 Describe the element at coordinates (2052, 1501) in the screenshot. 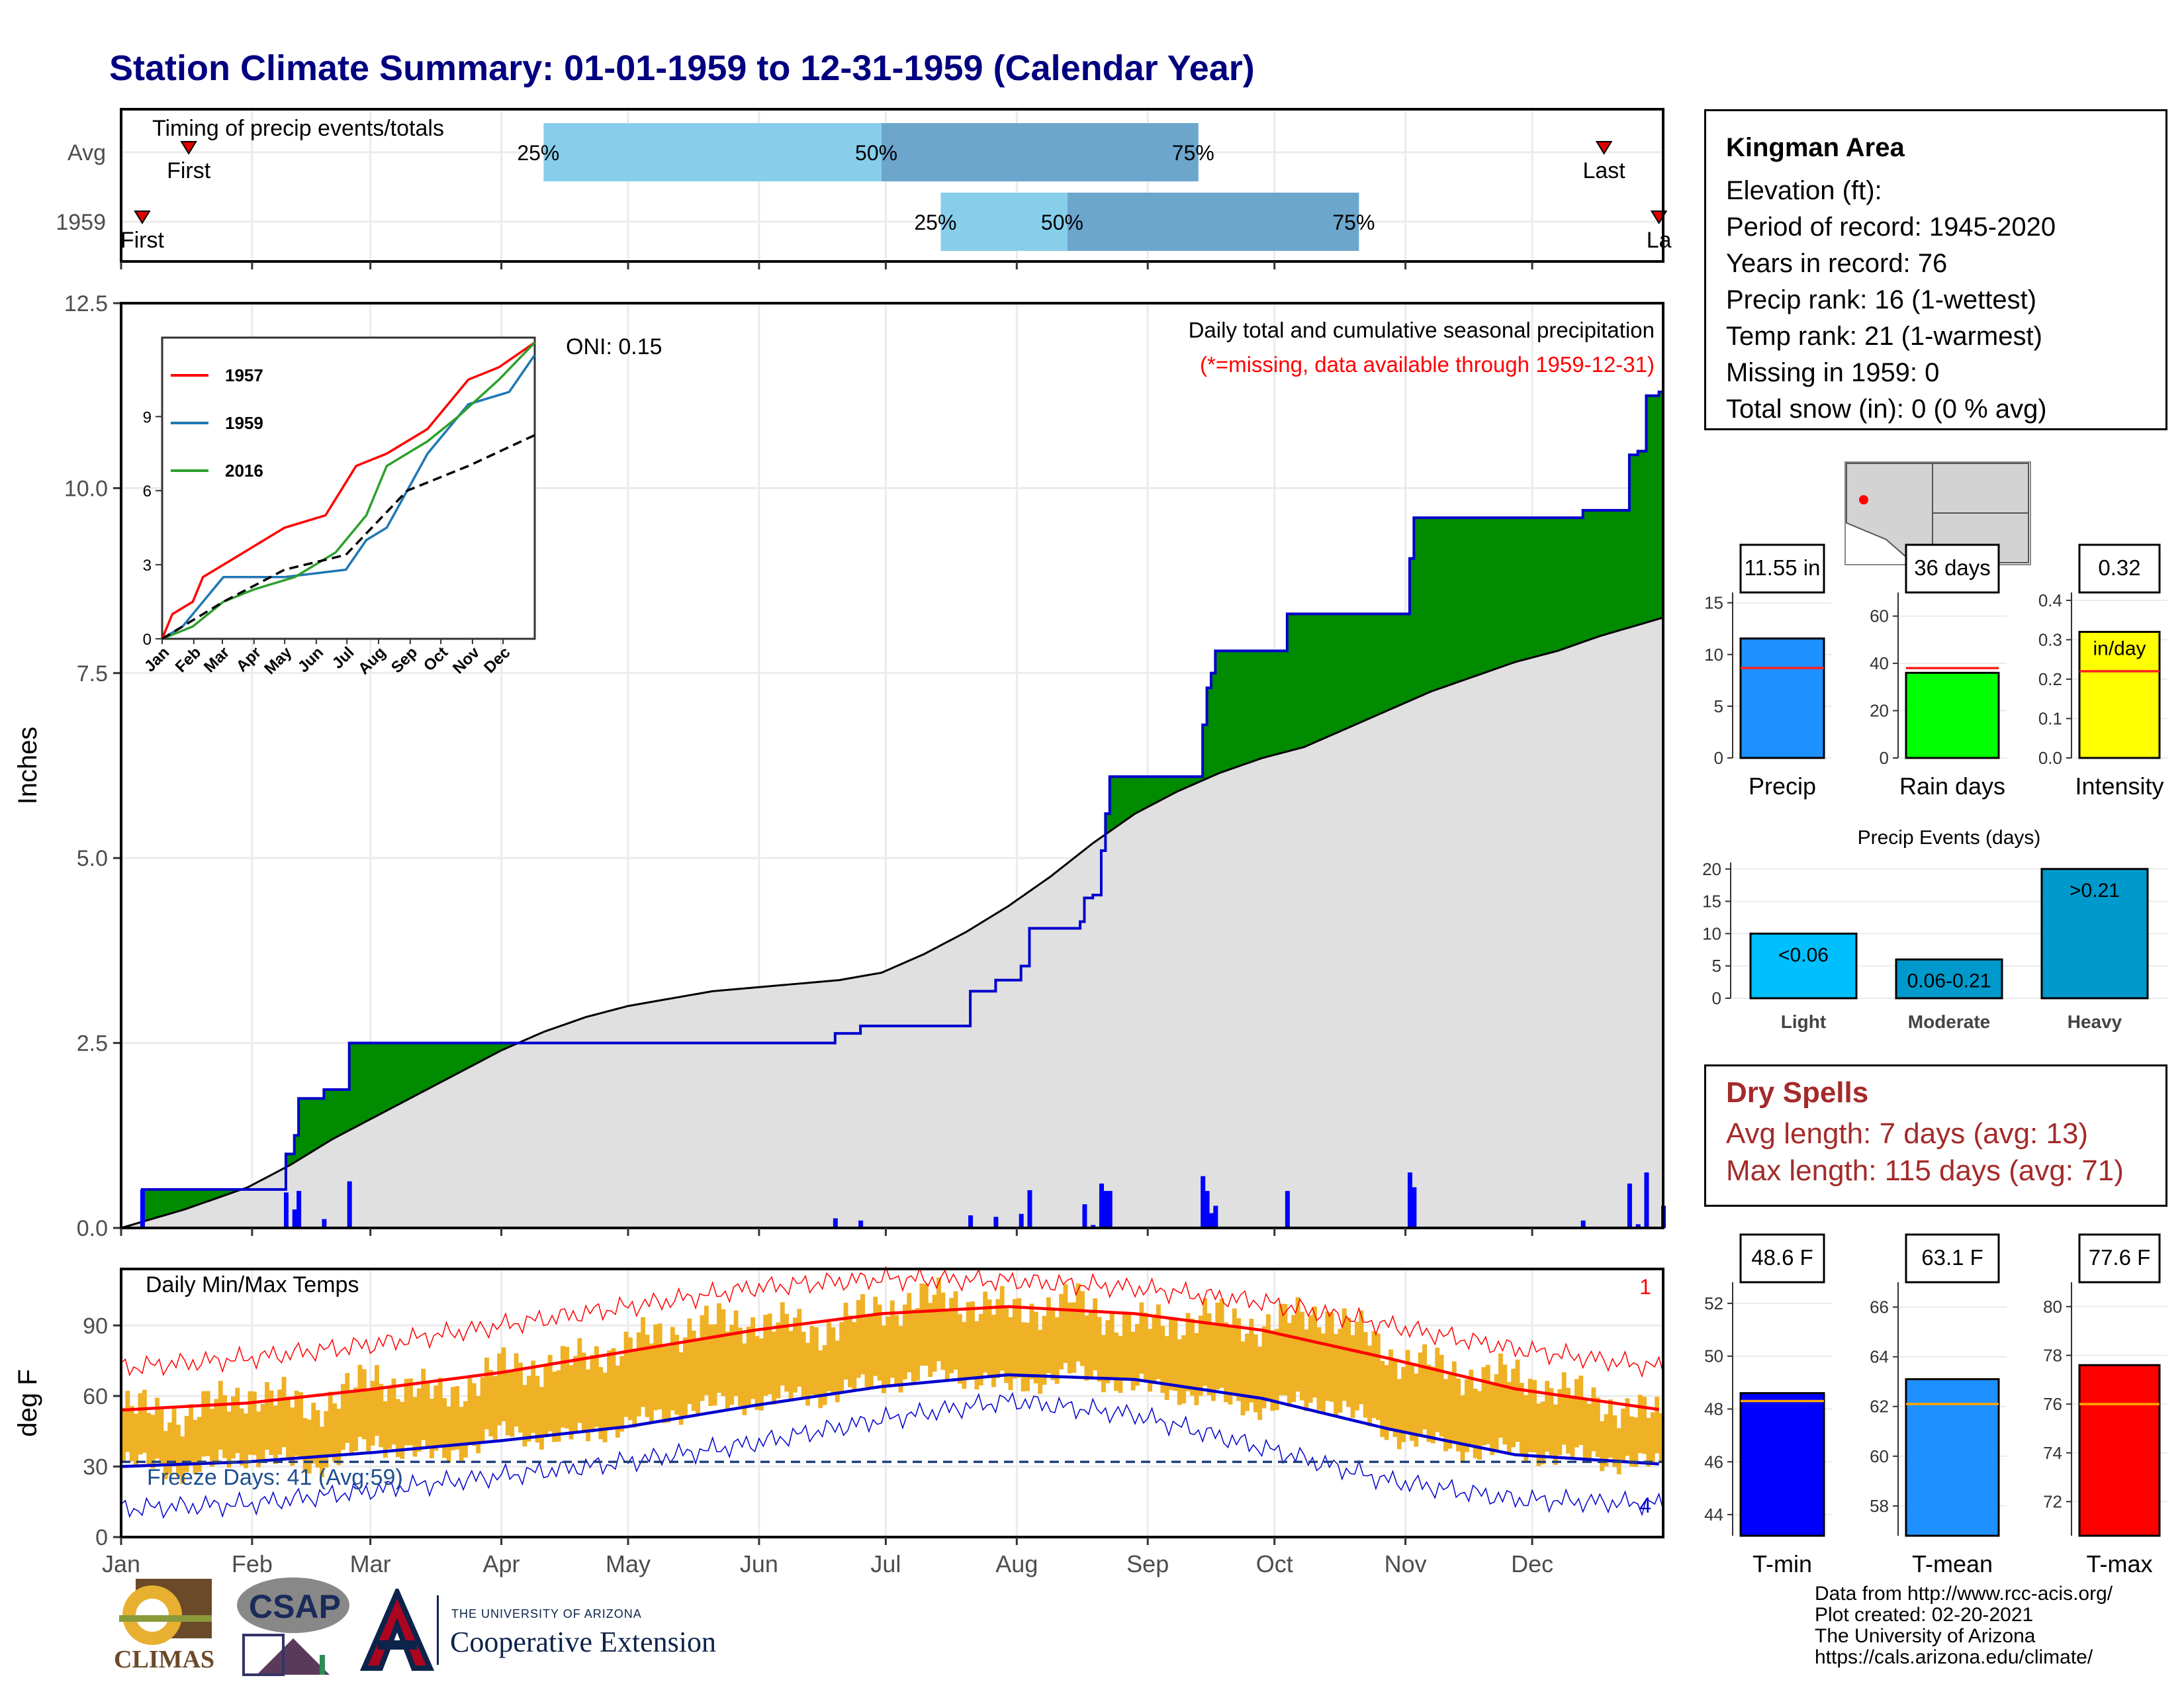

I see `mini-y-tick: 72` at that location.